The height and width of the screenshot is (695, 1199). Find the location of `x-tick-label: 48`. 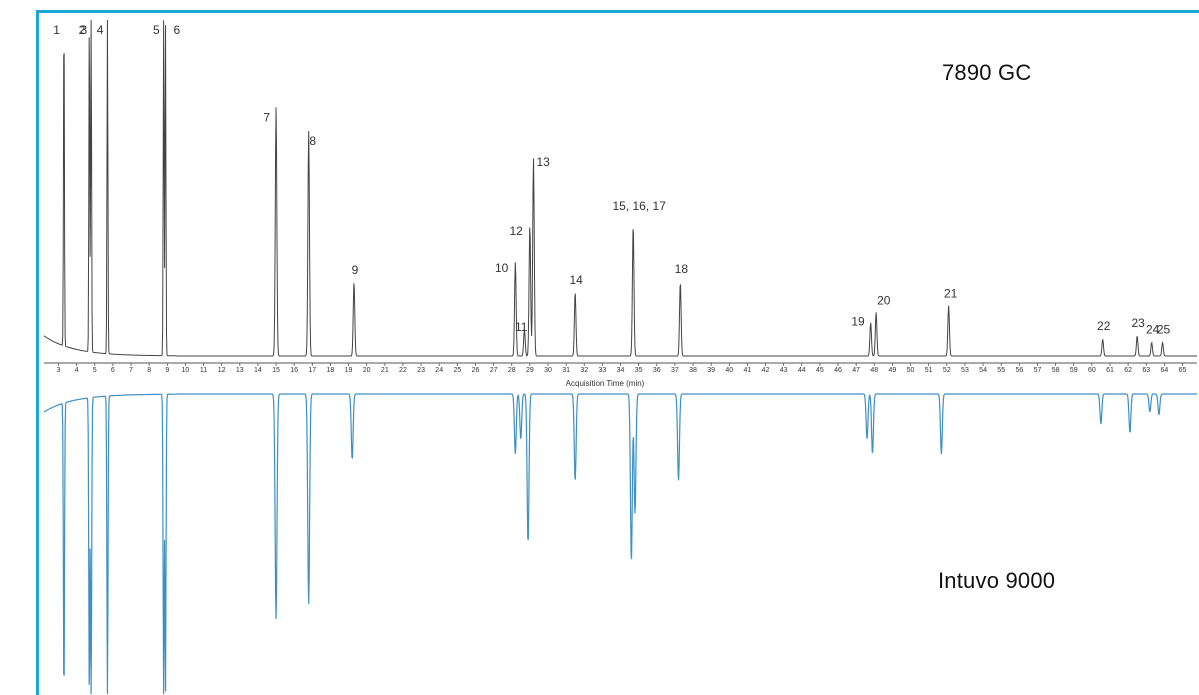

x-tick-label: 48 is located at coordinates (874, 370).